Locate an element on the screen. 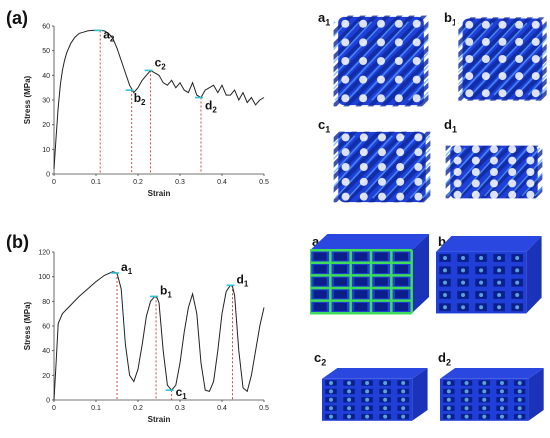 The width and height of the screenshot is (550, 438). y-tick-label: 10 is located at coordinates (46, 150).